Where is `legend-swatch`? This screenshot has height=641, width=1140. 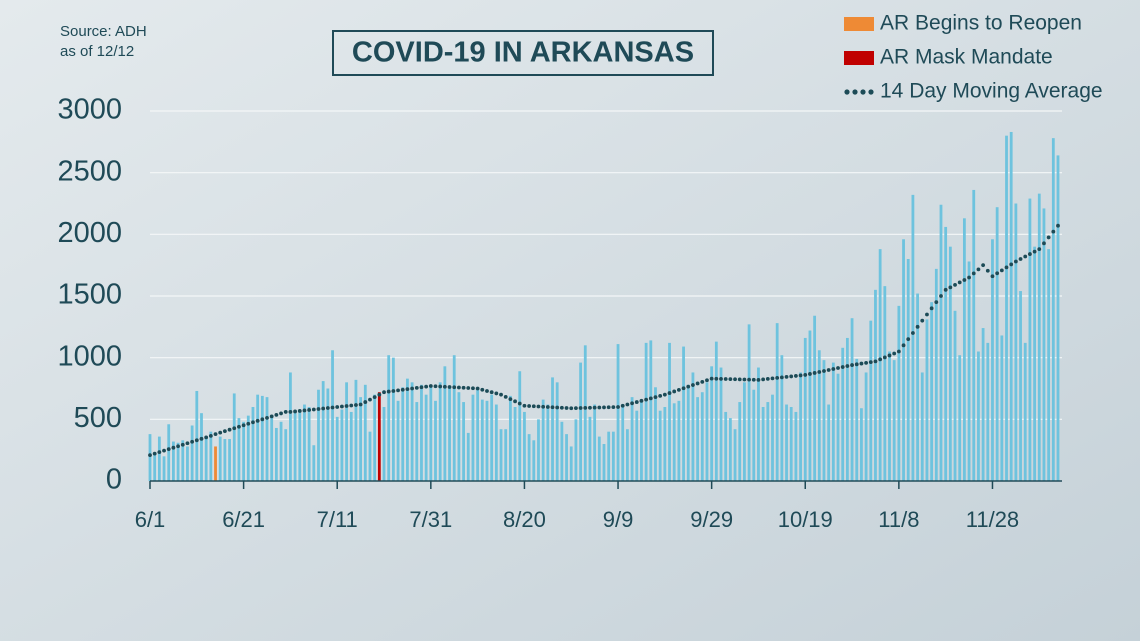 legend-swatch is located at coordinates (859, 58).